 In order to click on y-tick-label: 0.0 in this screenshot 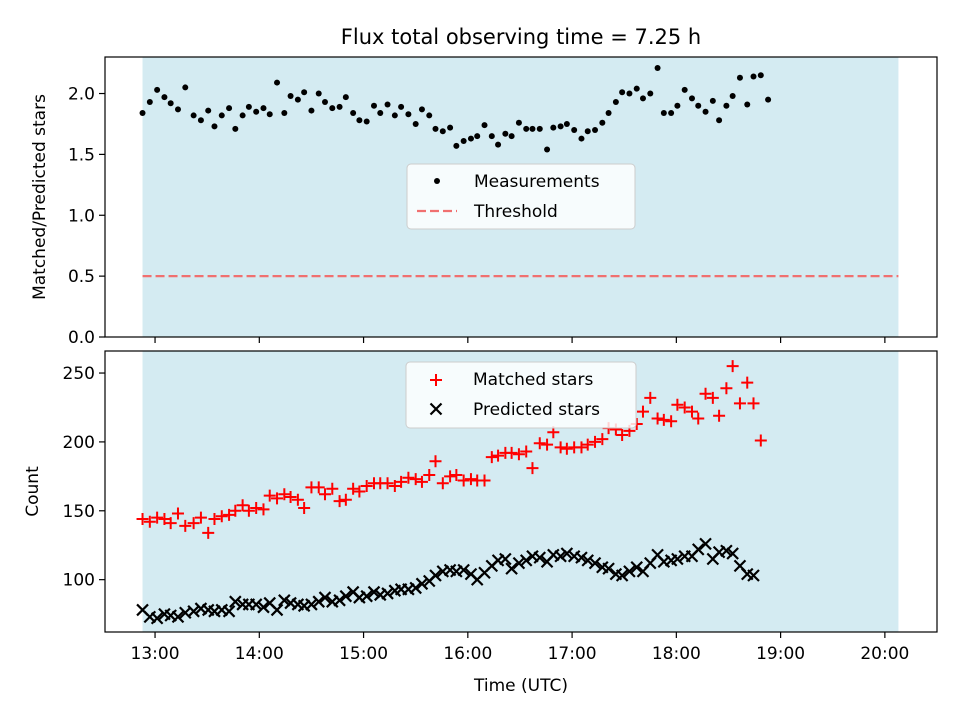, I will do `click(81, 338)`.